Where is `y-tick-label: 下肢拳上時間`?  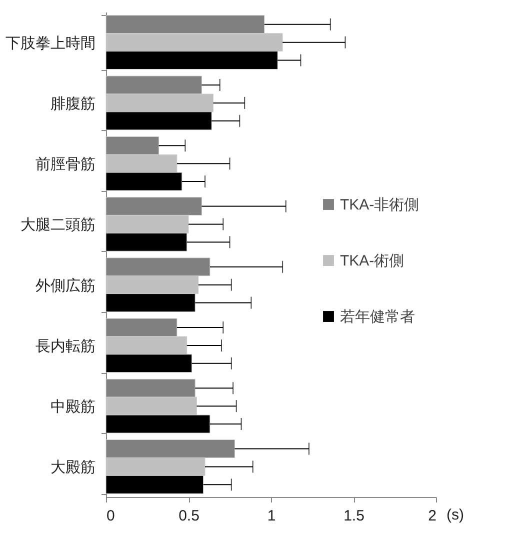 y-tick-label: 下肢拳上時間 is located at coordinates (51, 43).